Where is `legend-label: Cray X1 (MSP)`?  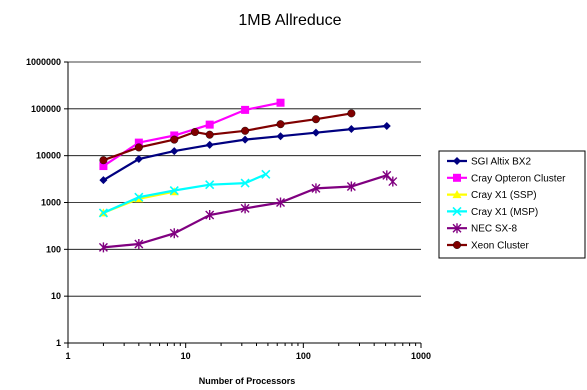 legend-label: Cray X1 (MSP) is located at coordinates (504, 212).